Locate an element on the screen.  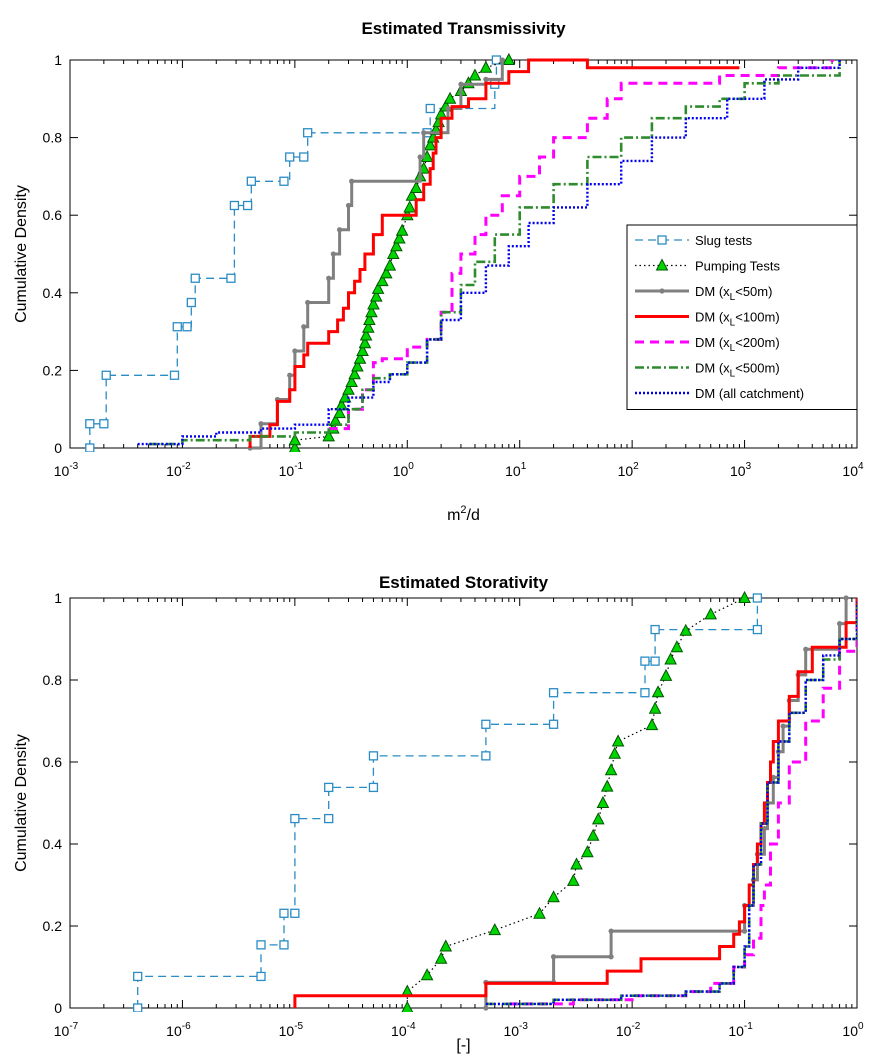
x-tick-label: 10⁻⁶ is located at coordinates (178, 1030).